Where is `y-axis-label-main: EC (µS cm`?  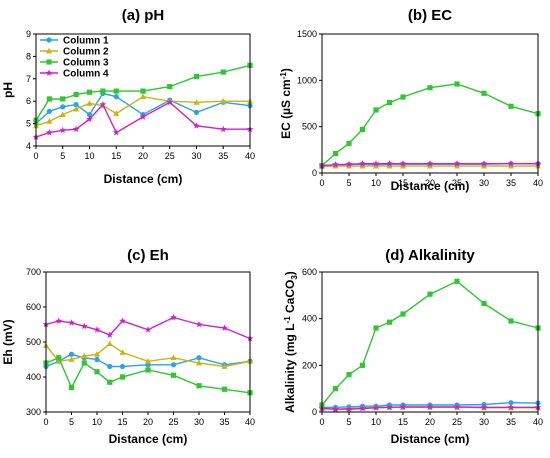 y-axis-label-main: EC (µS cm is located at coordinates (286, 109).